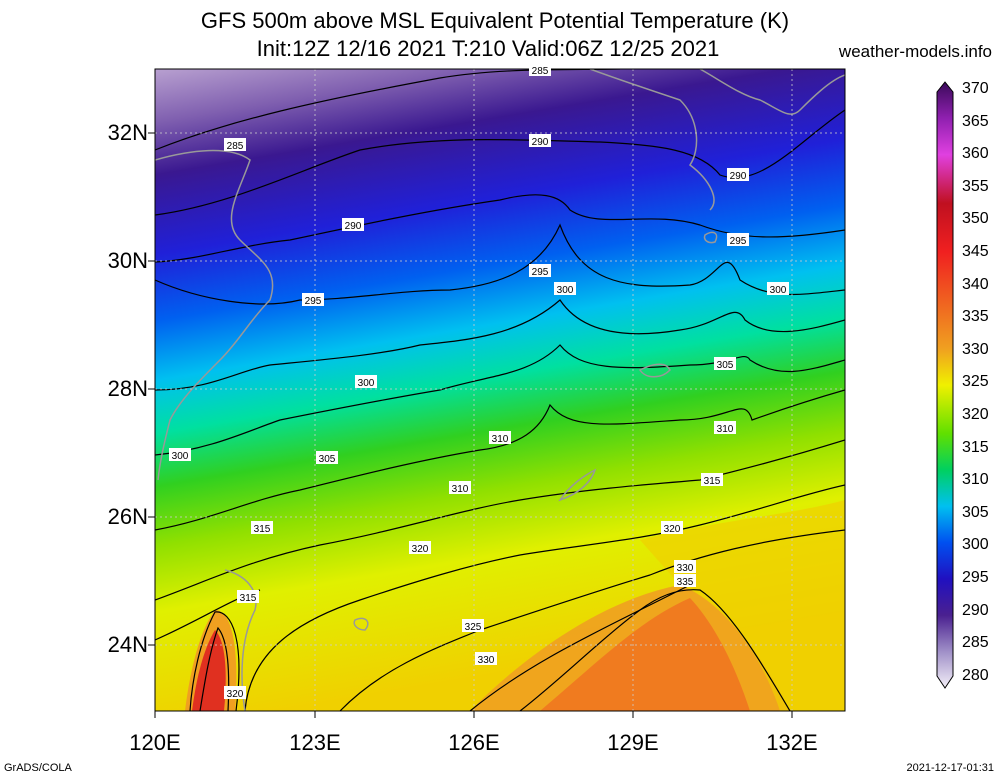 Image resolution: width=1000 pixels, height=779 pixels. I want to click on svg-text: 335, so click(685, 582).